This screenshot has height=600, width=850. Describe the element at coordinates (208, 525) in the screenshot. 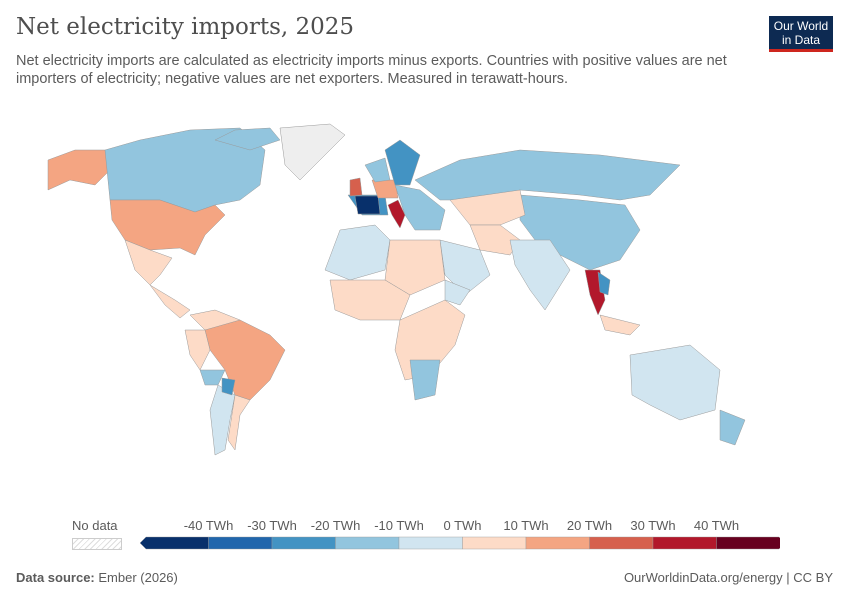

I see `legend-tick: -40 TWh` at that location.